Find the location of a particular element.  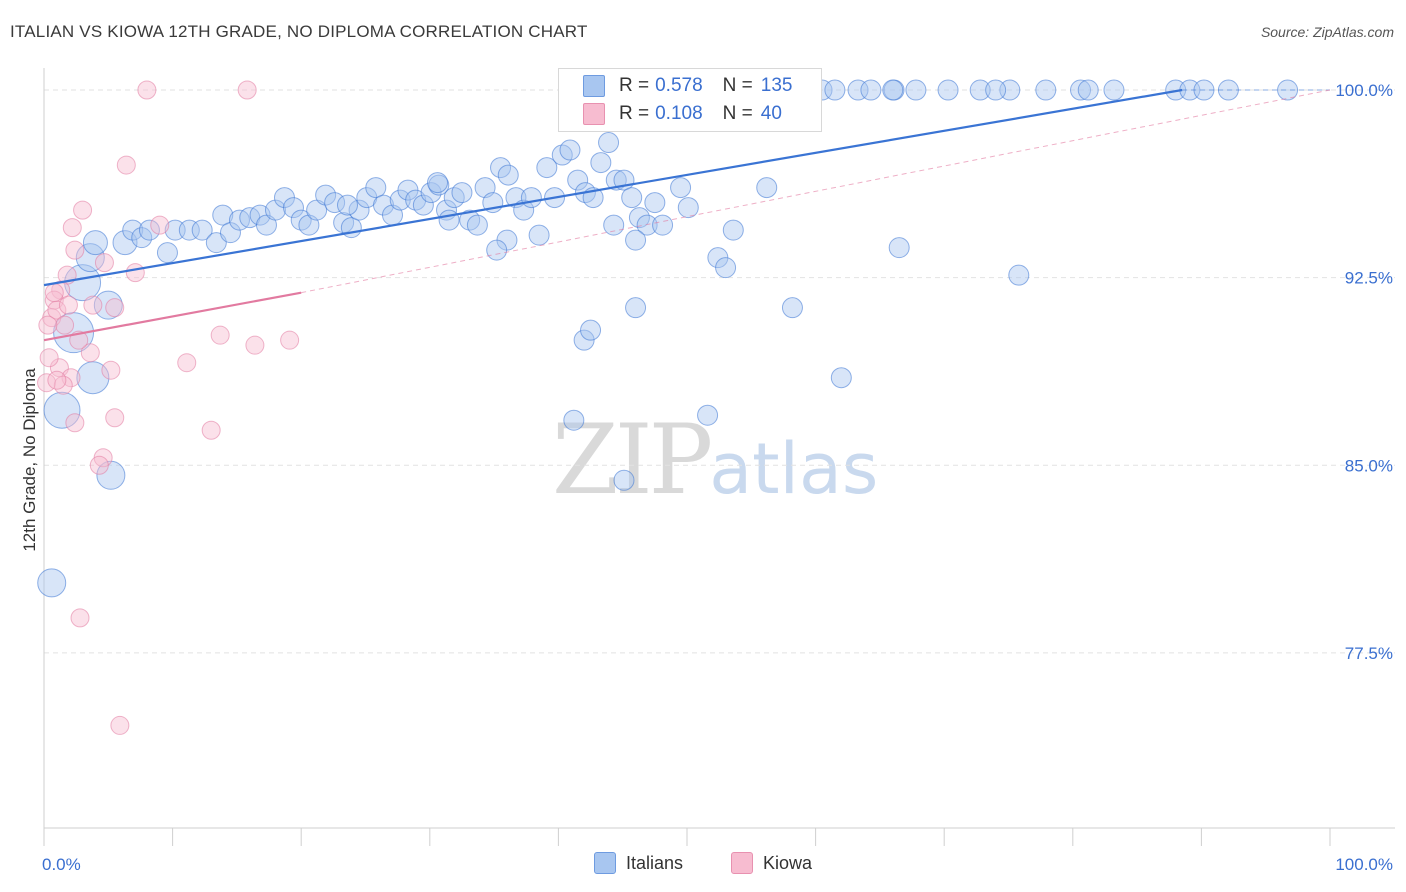

y-tick-label: 77.5% is located at coordinates (1369, 653).